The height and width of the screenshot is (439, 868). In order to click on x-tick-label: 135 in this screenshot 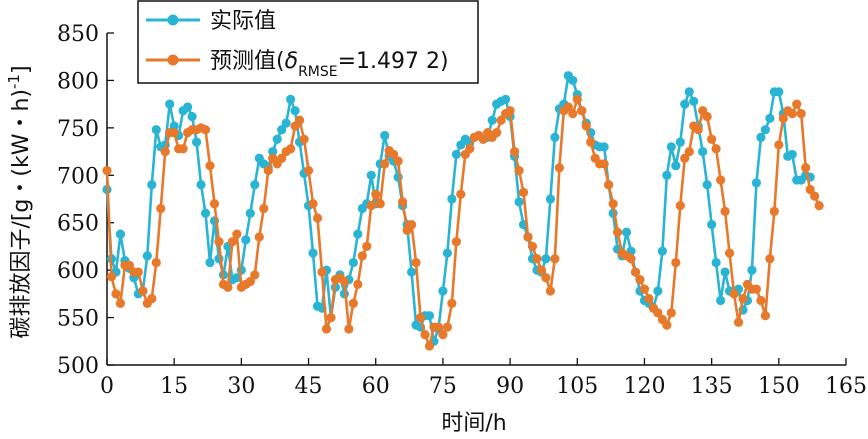, I will do `click(712, 386)`.